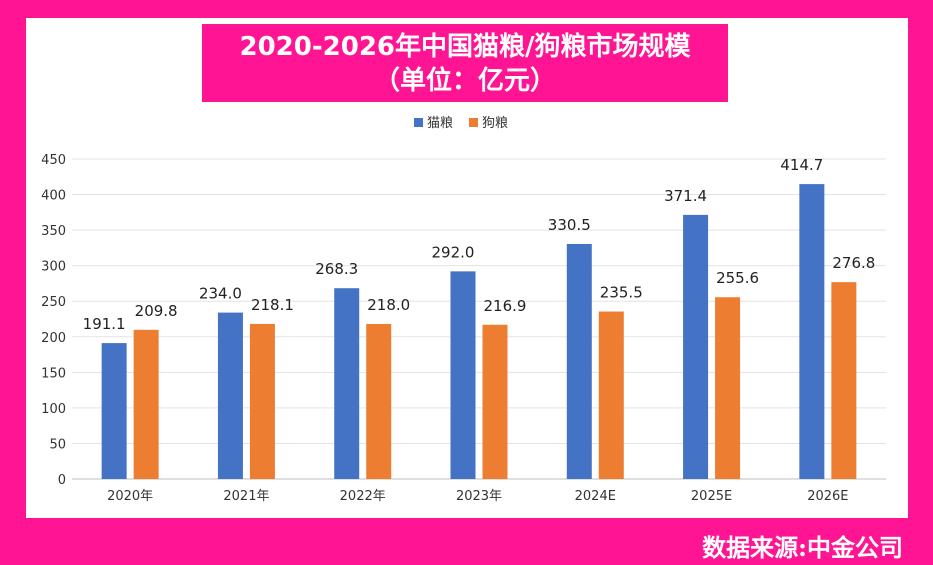  What do you see at coordinates (595, 496) in the screenshot?
I see `x-tick-label: 2024E` at bounding box center [595, 496].